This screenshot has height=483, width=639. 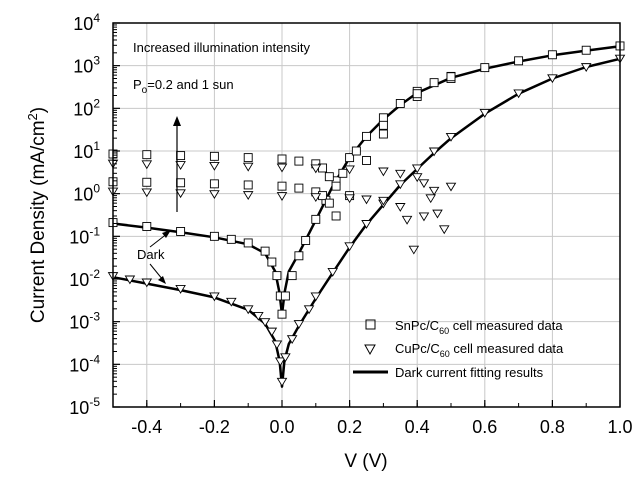 I want to click on y-tick-label: 10⁴, so click(x=86, y=22).